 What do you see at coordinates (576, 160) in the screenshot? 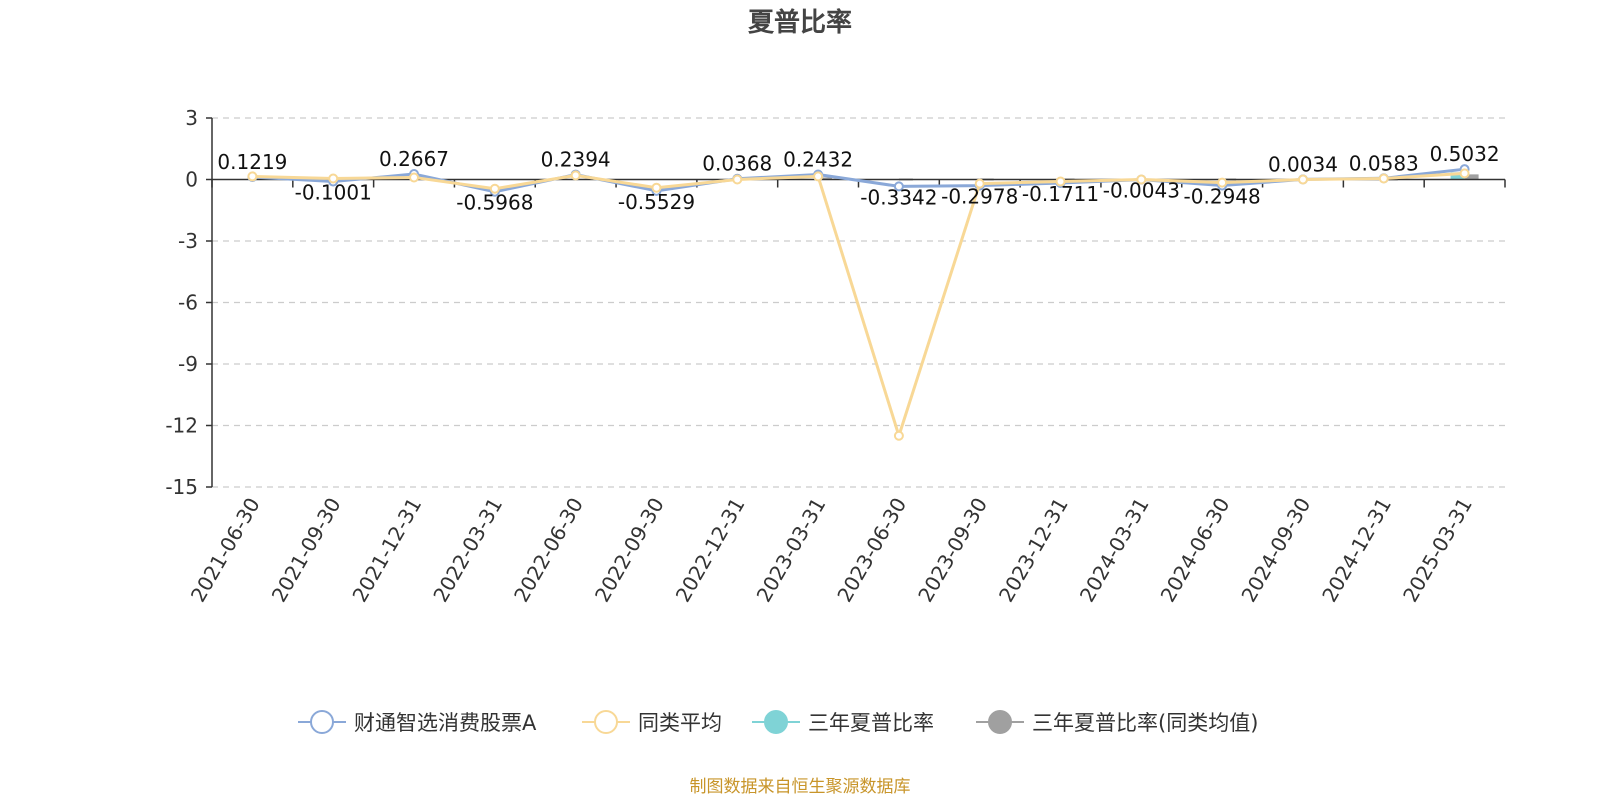
I see `data-label: 0.2394` at bounding box center [576, 160].